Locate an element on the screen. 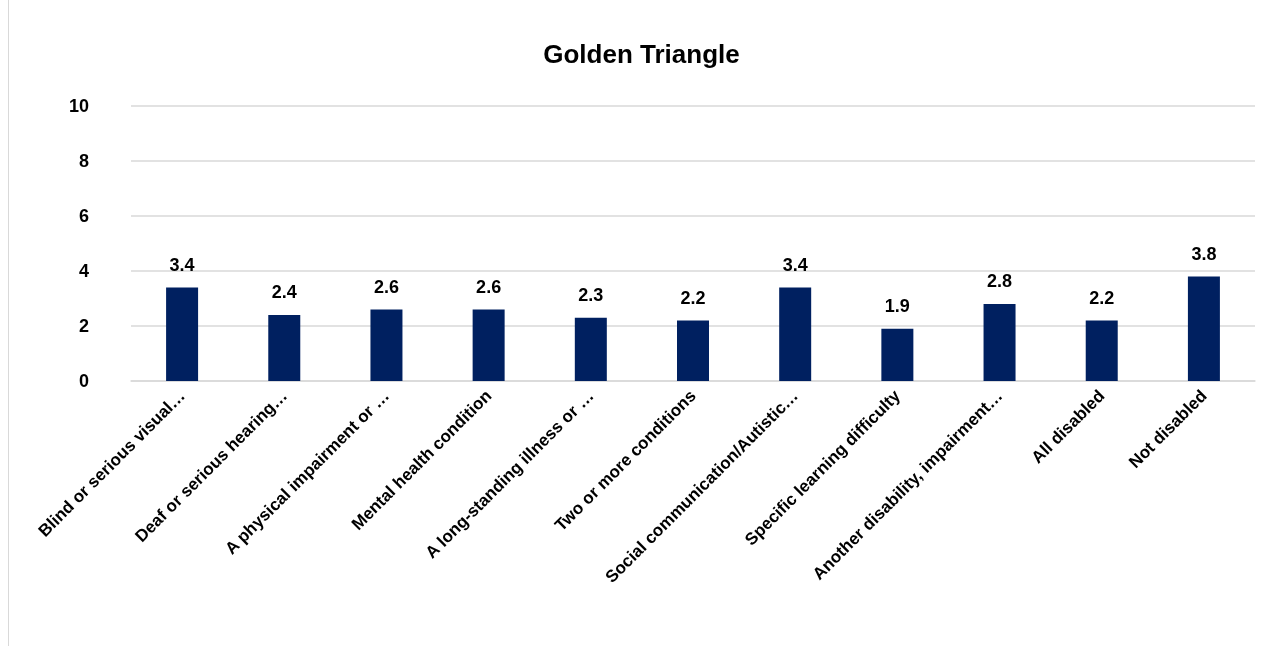 This screenshot has width=1283, height=646. y-tick-label: 4 is located at coordinates (83, 271).